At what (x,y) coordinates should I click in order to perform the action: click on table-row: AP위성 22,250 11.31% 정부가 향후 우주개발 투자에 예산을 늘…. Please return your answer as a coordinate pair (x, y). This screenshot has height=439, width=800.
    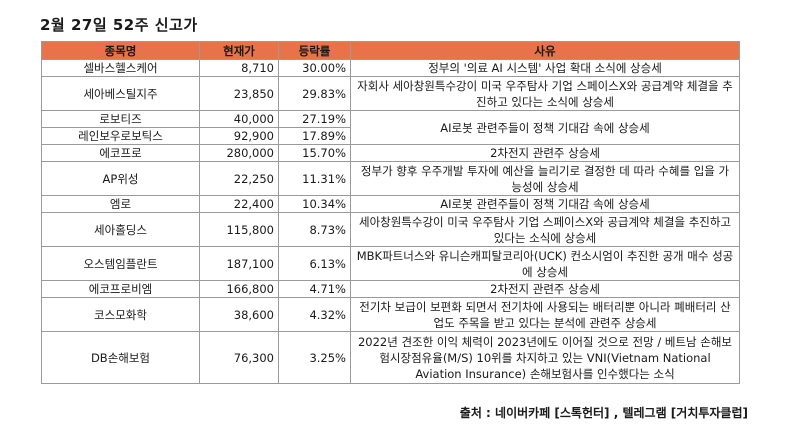
    Looking at the image, I should click on (390, 178).